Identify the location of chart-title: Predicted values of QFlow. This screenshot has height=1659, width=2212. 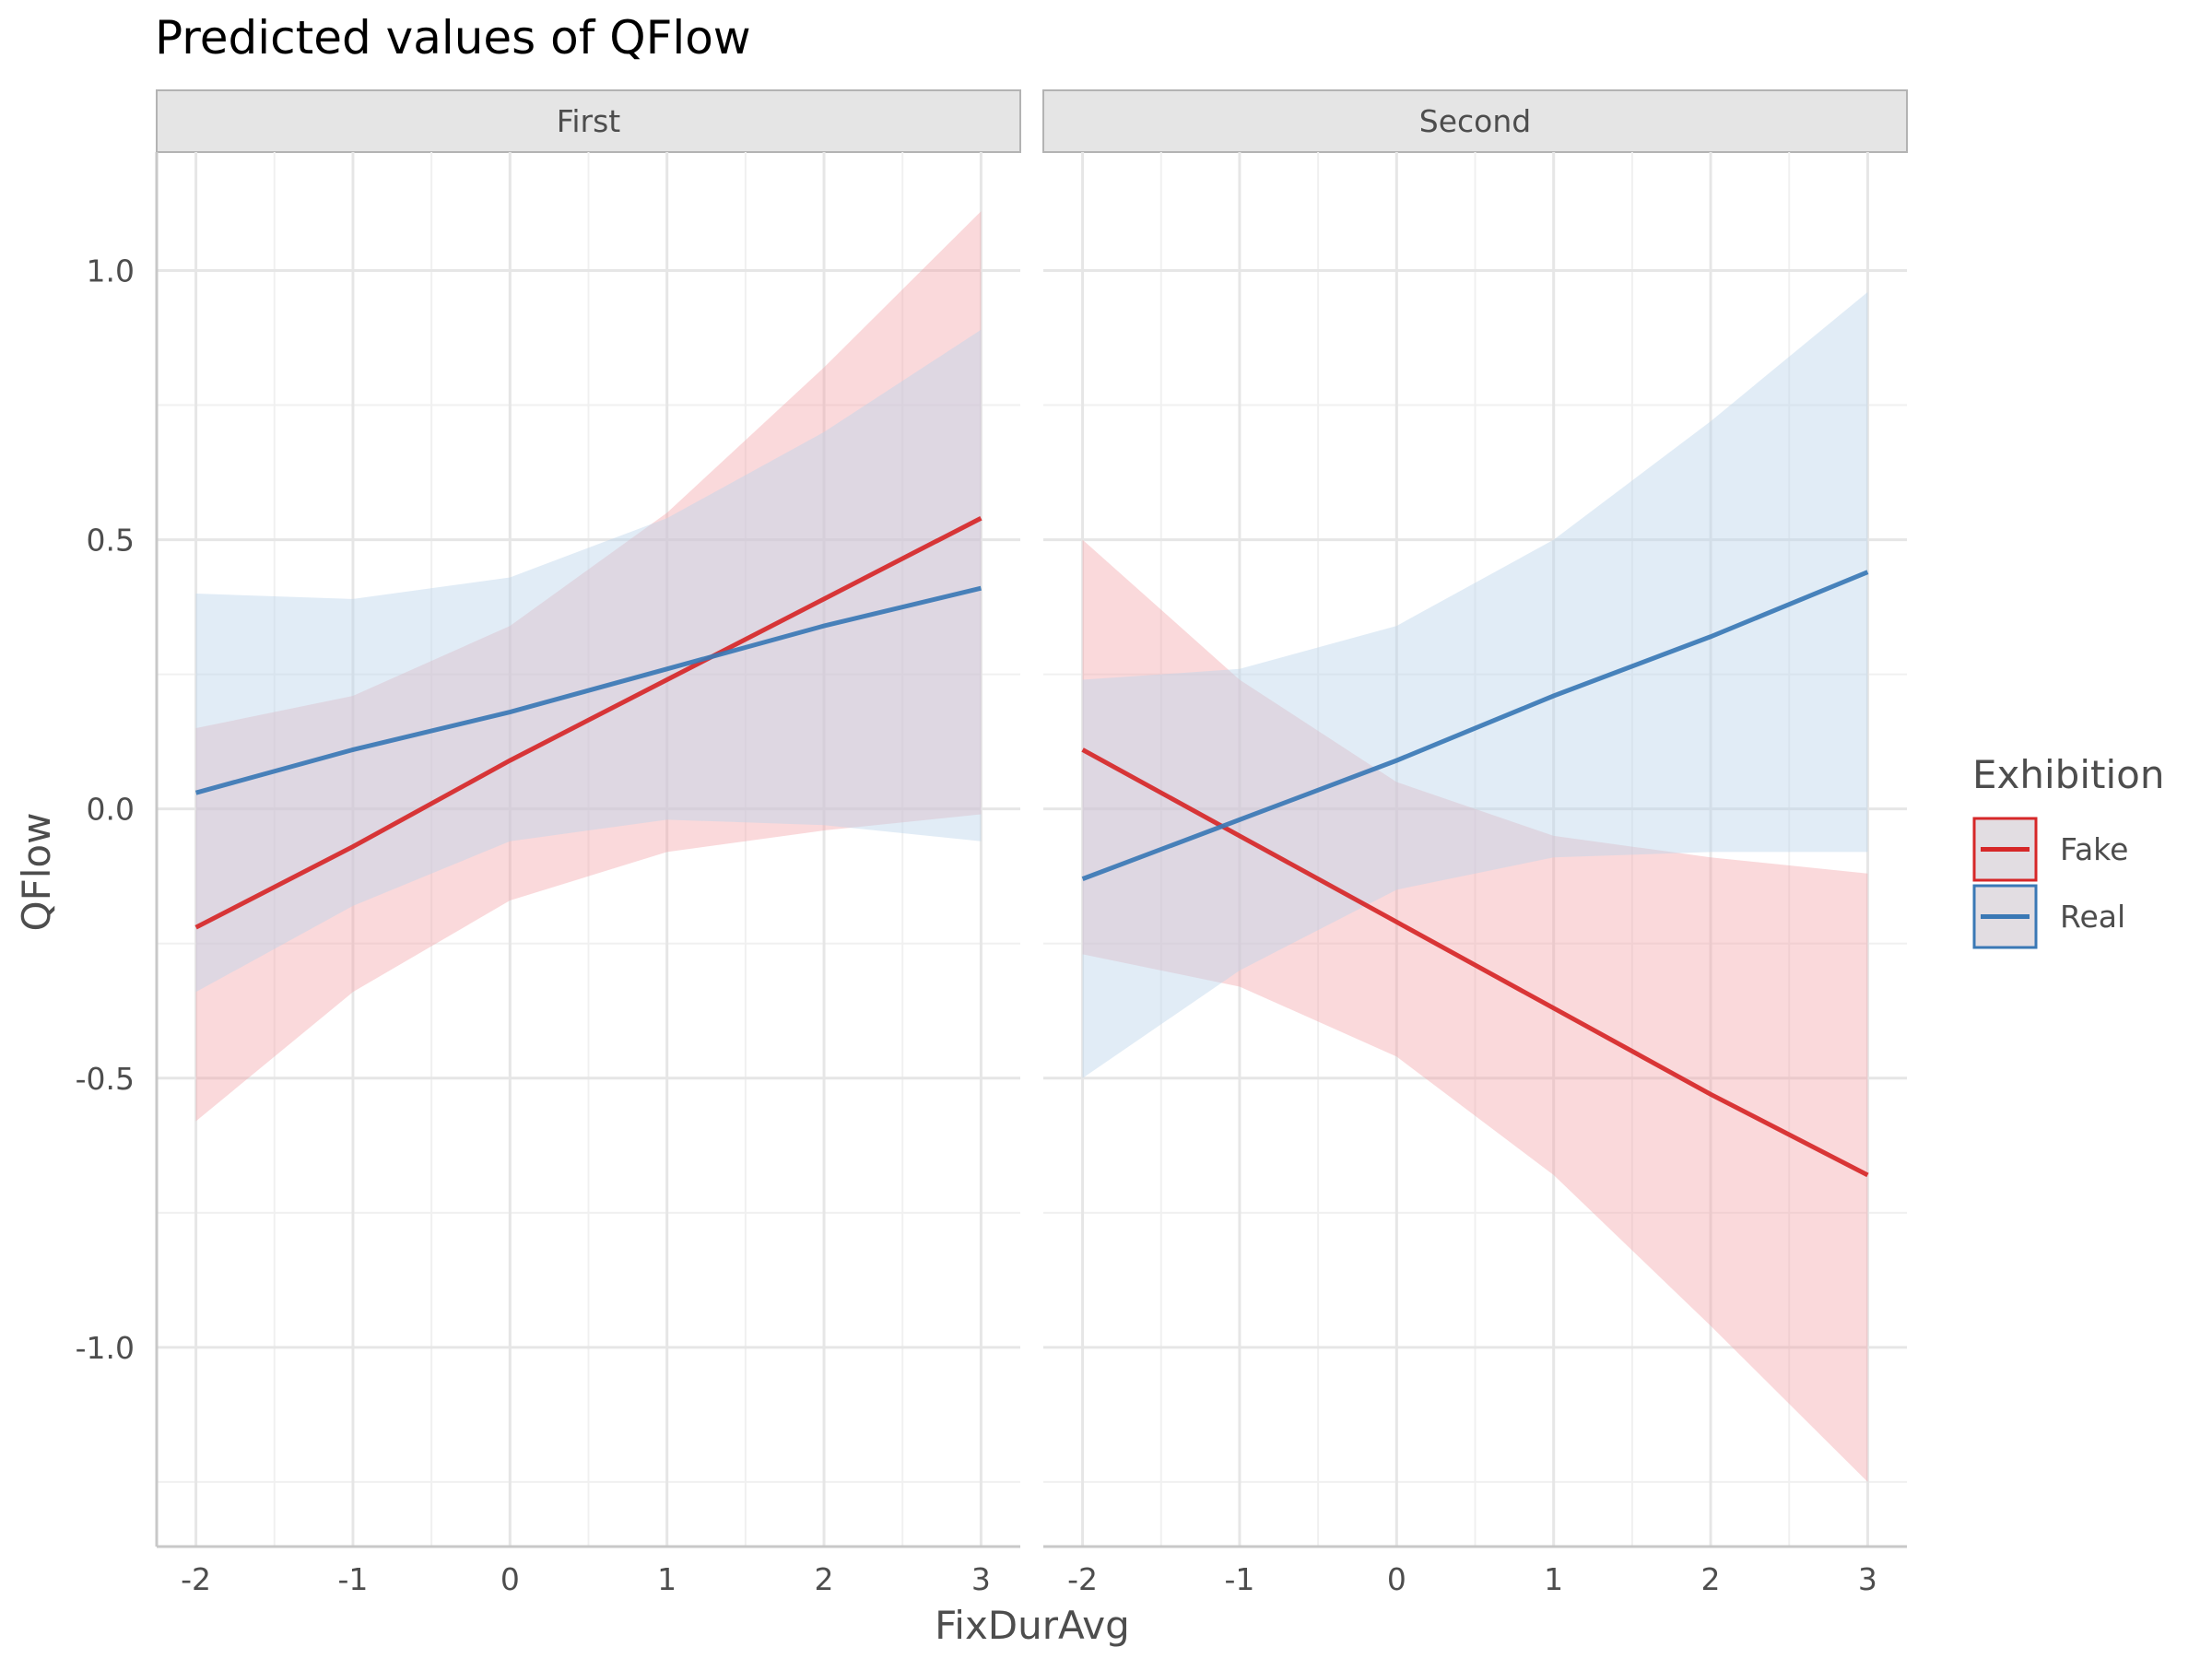
(453, 38).